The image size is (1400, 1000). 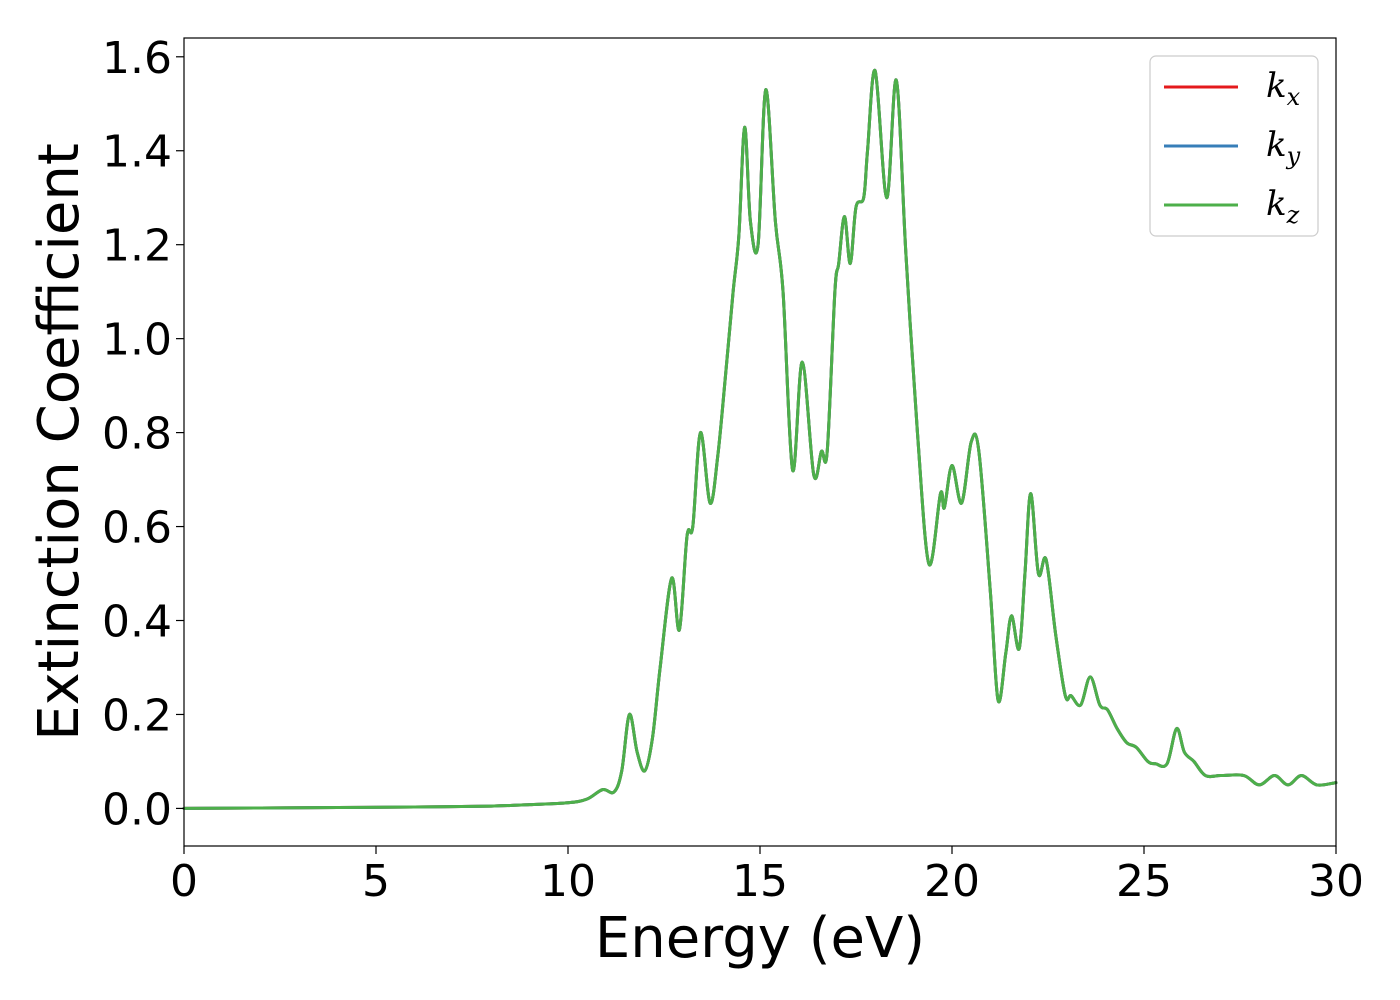 I want to click on y-tick-label: 0.6, so click(x=137, y=528).